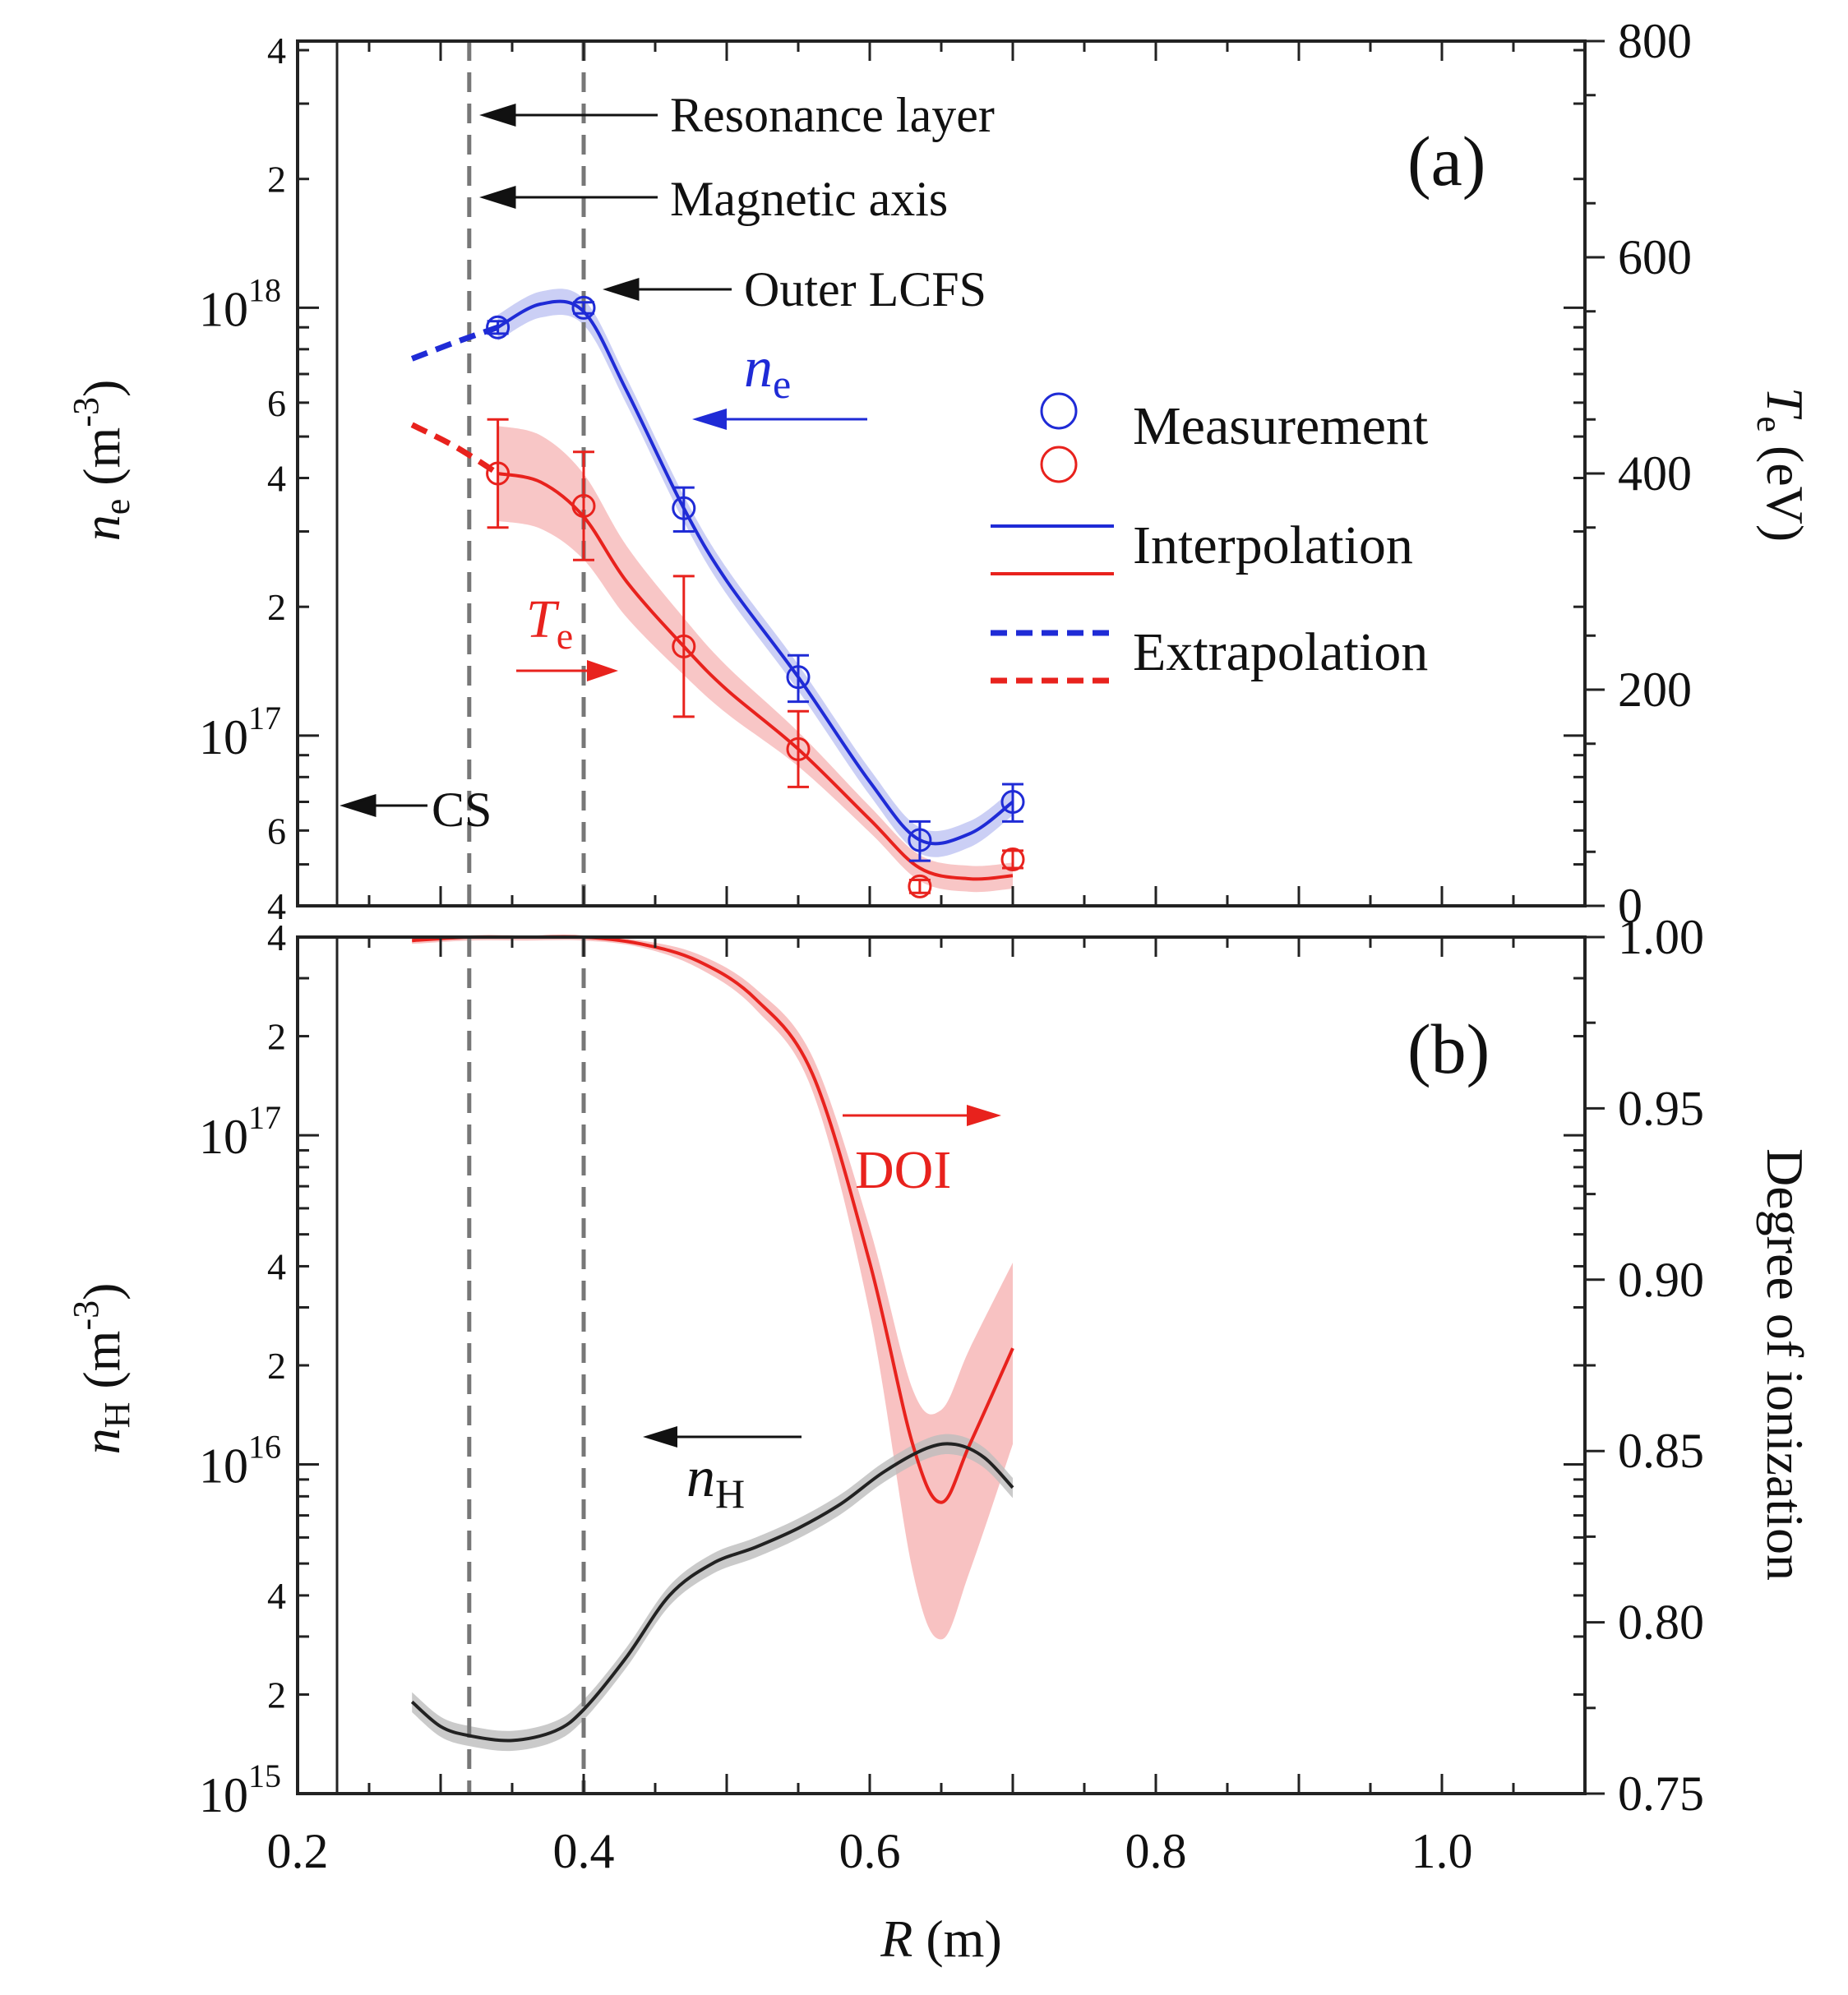  What do you see at coordinates (1661, 1793) in the screenshot?
I see `right-y-tick-label: 0.75` at bounding box center [1661, 1793].